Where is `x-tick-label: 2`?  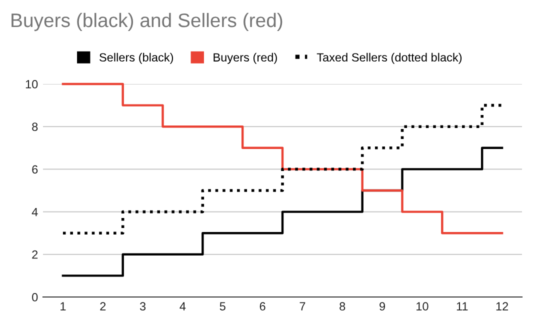
x-tick-label: 2 is located at coordinates (103, 306).